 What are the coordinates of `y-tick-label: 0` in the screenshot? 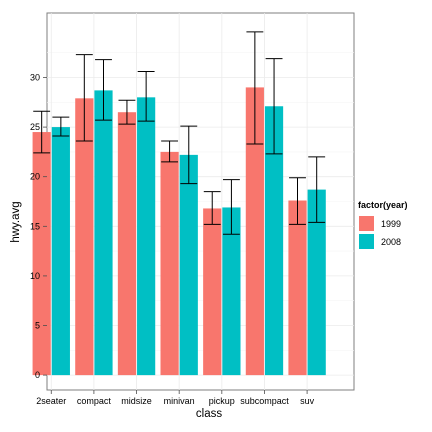 It's located at (37, 375).